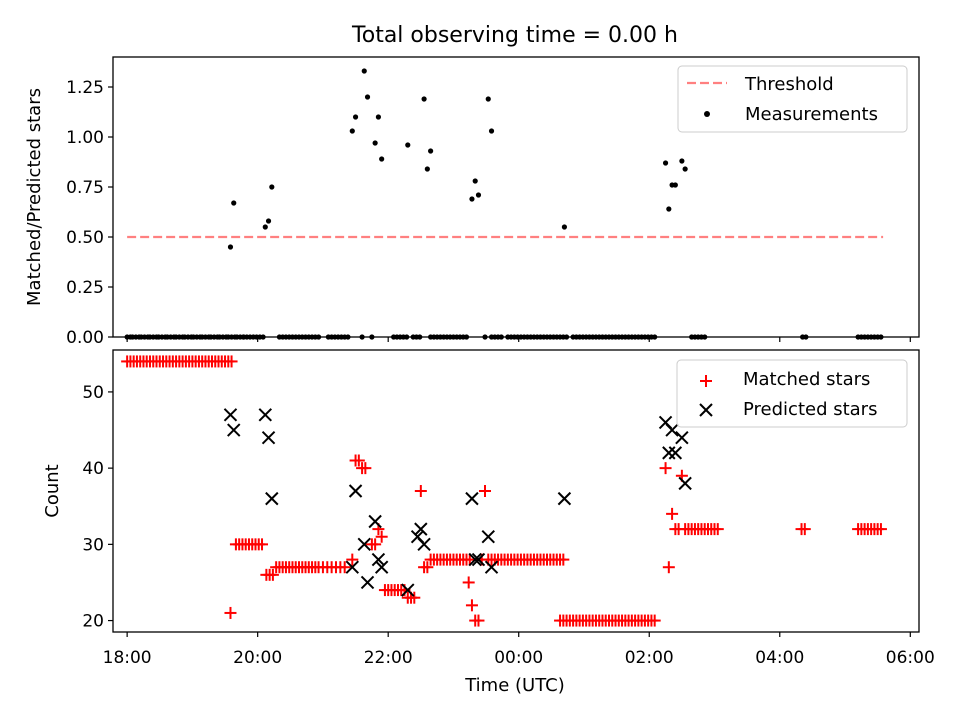 The height and width of the screenshot is (720, 960). I want to click on y-tick-label: 1.00, so click(85, 138).